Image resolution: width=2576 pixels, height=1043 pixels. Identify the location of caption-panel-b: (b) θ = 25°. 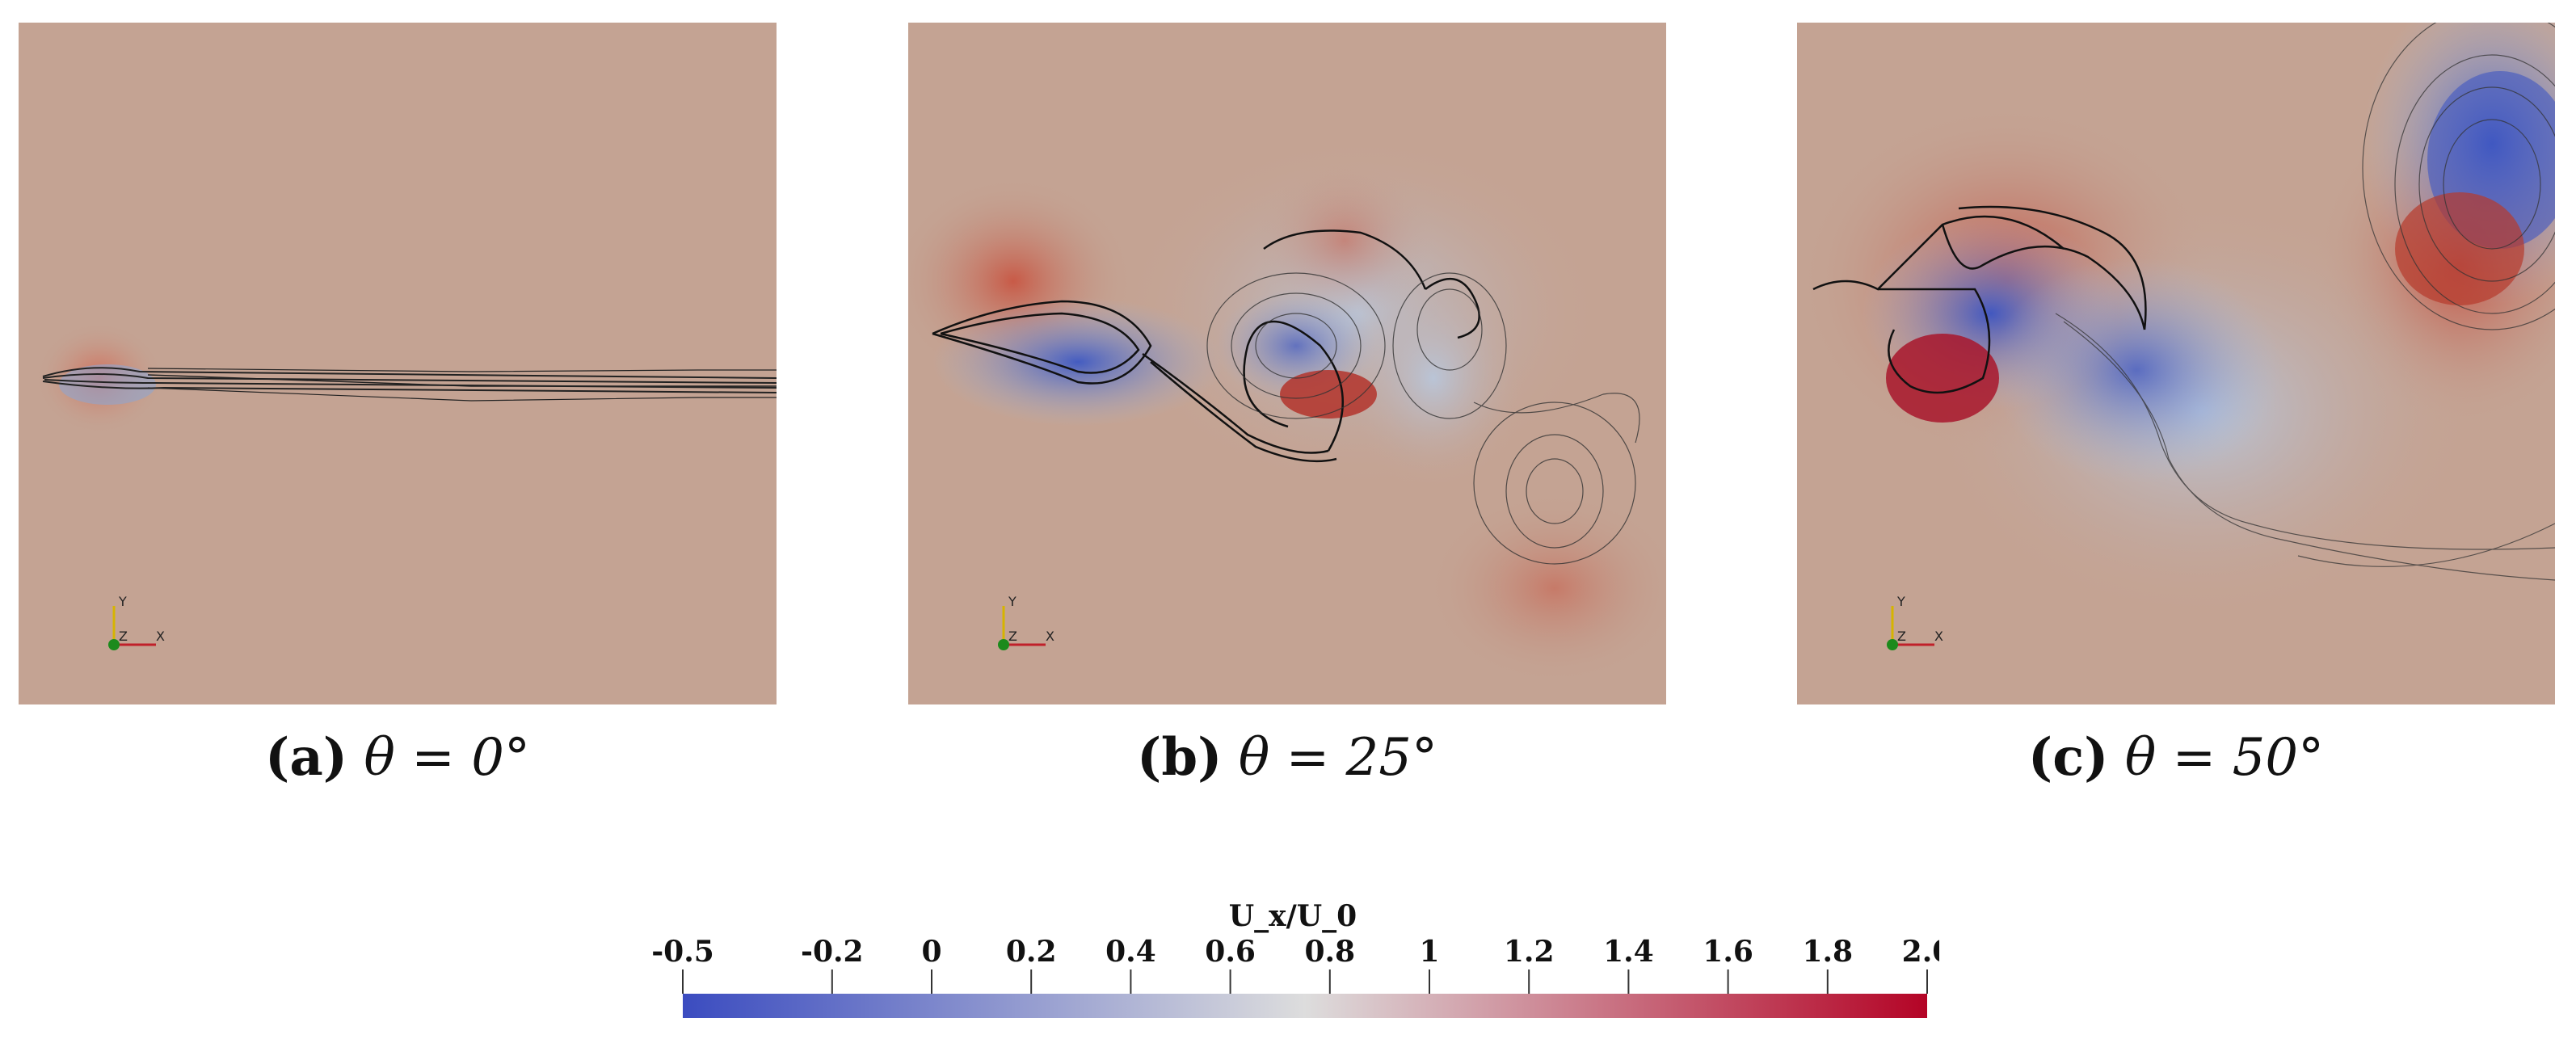
(1287, 758).